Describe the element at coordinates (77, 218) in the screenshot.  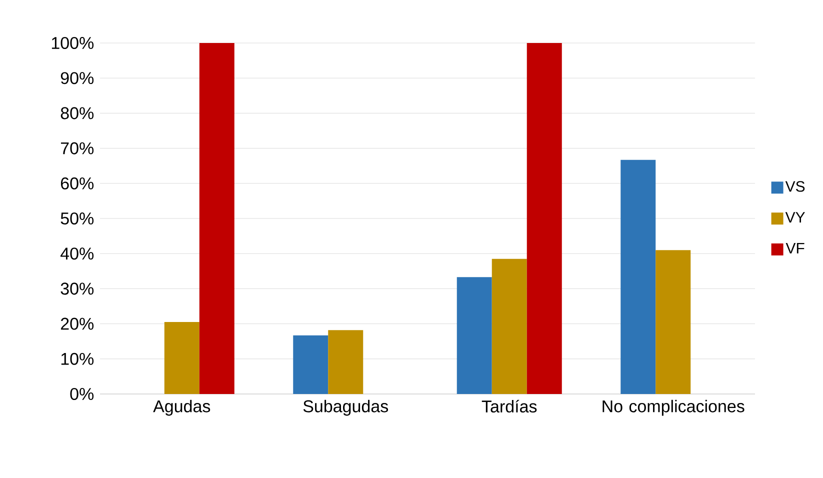
I see `y-tick-label: 50%` at that location.